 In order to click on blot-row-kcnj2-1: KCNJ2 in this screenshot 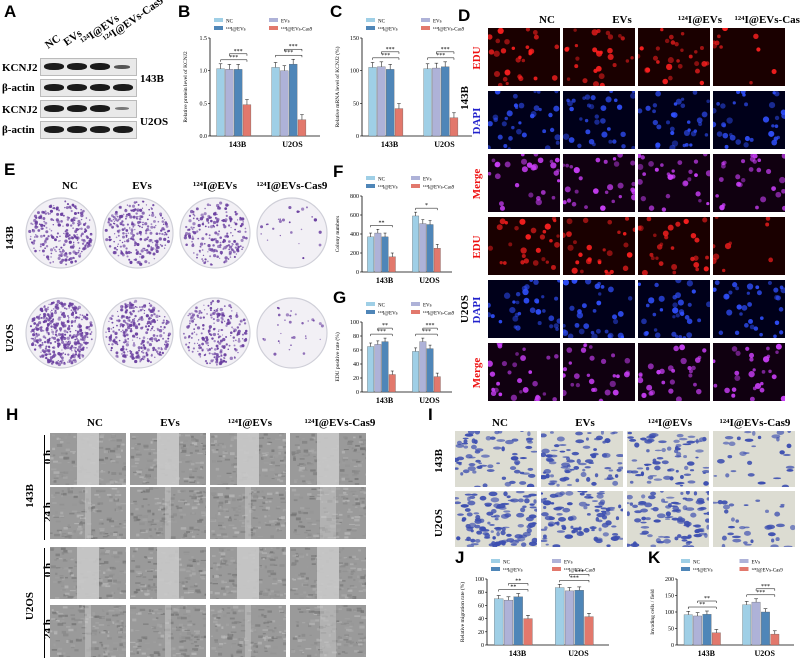, I will do `click(20, 68)`.